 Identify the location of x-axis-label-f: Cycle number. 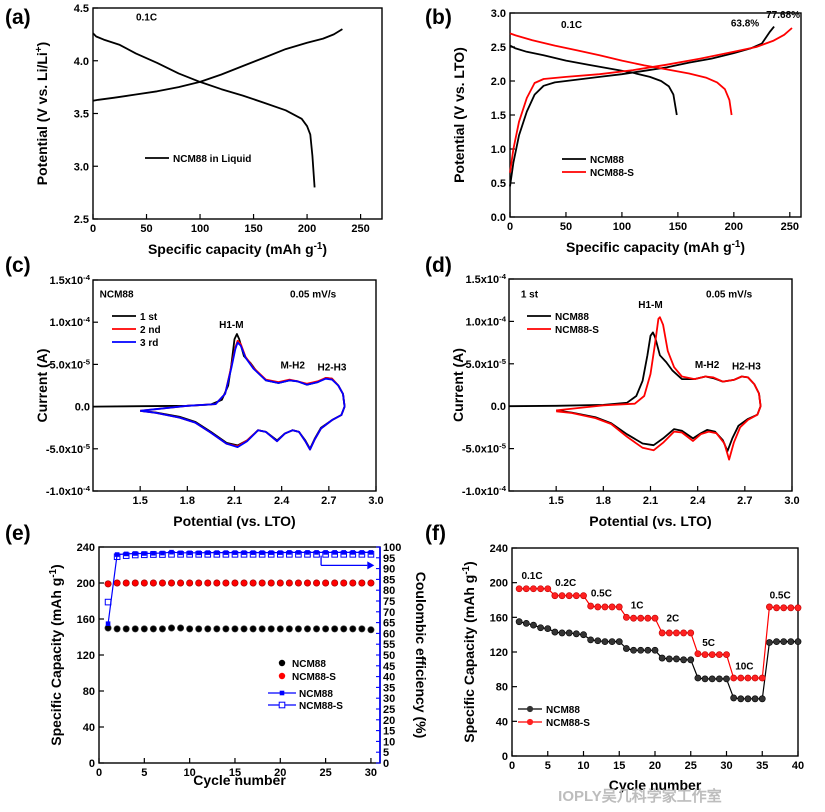
(655, 785).